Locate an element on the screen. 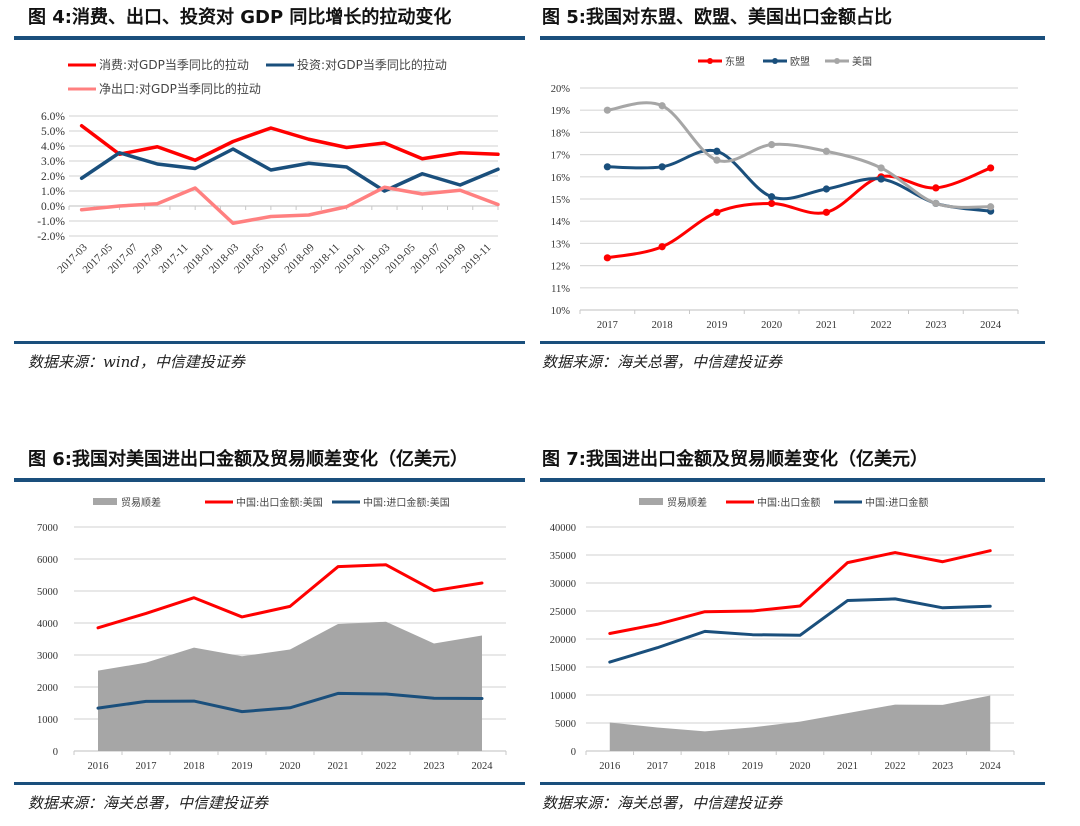 This screenshot has height=826, width=1080. y-tick-label: 11% is located at coordinates (560, 289).